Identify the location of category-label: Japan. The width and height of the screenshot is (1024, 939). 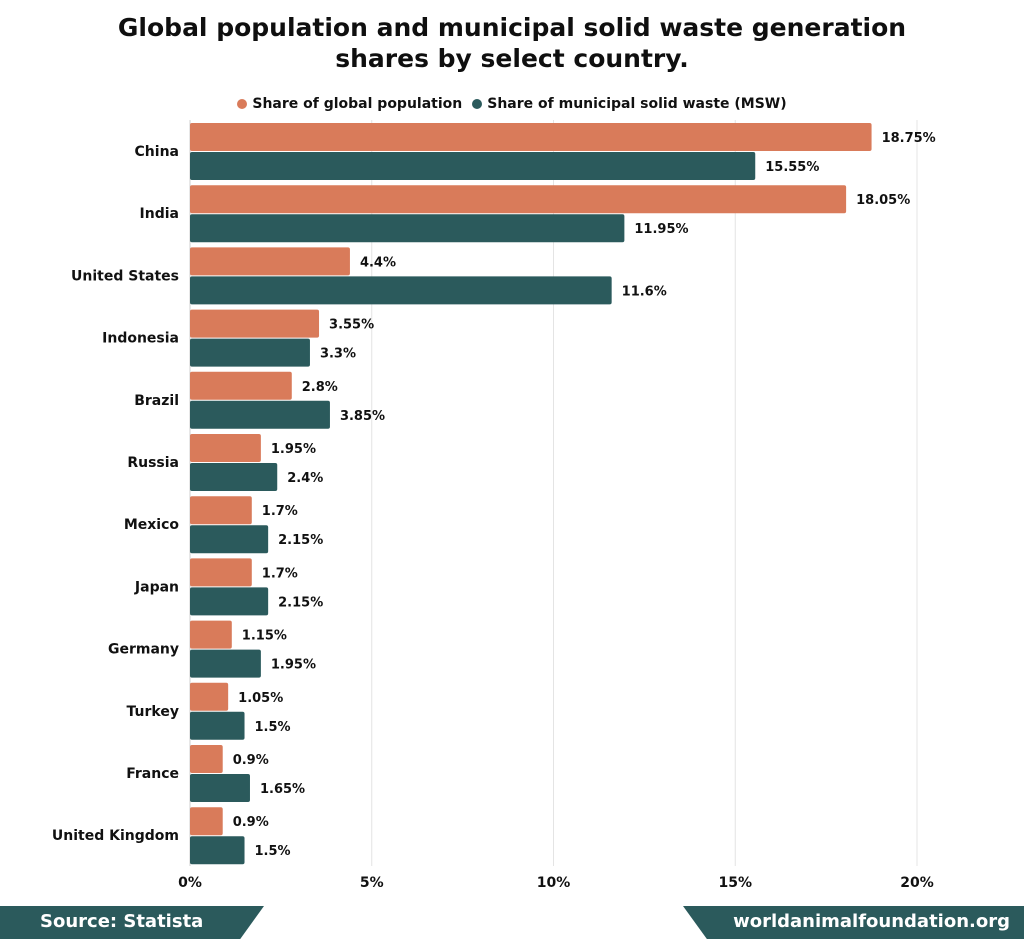
(156, 587).